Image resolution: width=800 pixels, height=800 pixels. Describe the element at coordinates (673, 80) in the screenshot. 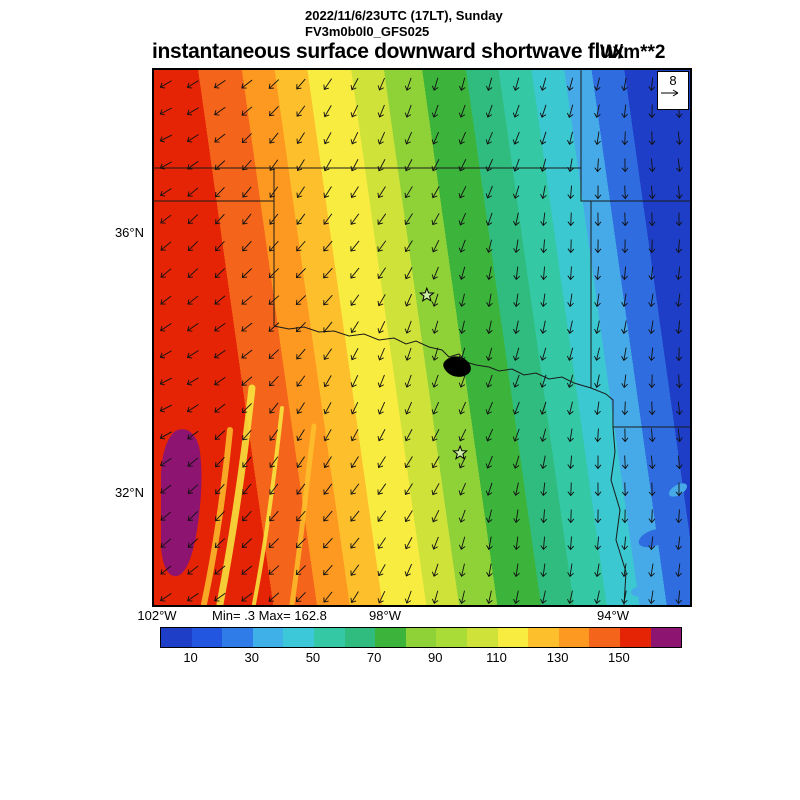

I see `wind-reference-value: 8` at that location.